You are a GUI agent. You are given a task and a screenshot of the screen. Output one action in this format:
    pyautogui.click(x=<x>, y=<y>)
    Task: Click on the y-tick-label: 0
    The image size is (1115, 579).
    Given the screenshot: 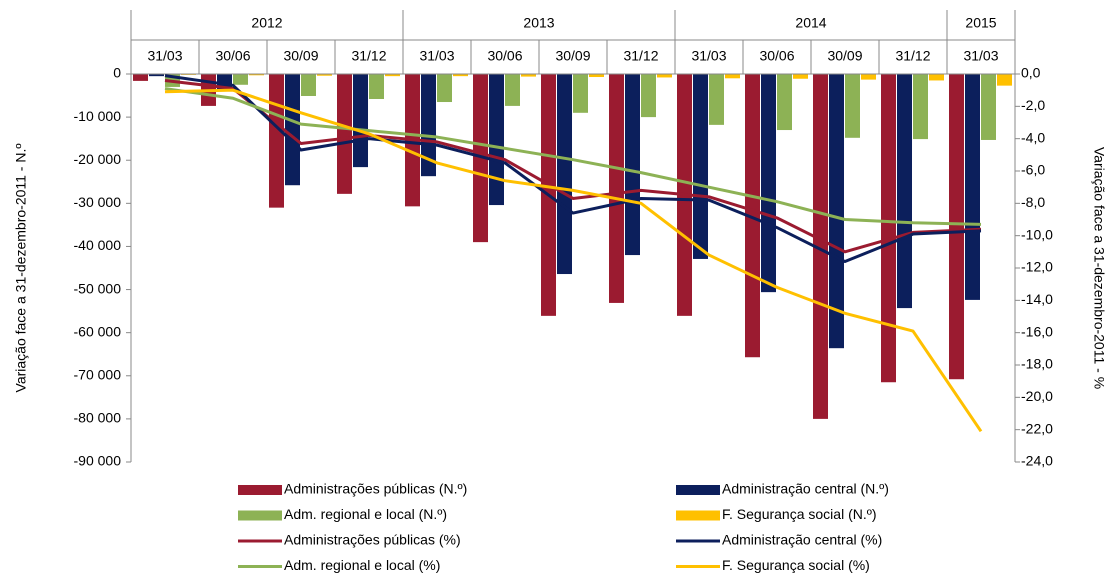 What is the action you would take?
    pyautogui.click(x=117, y=73)
    